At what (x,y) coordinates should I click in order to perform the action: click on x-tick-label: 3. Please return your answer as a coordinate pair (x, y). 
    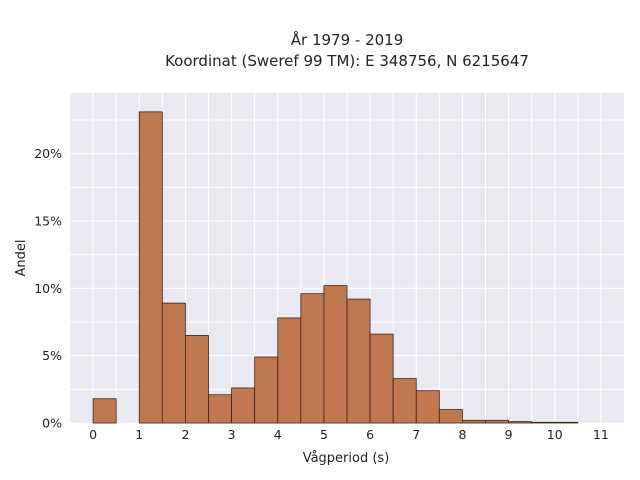
    Looking at the image, I should click on (232, 434).